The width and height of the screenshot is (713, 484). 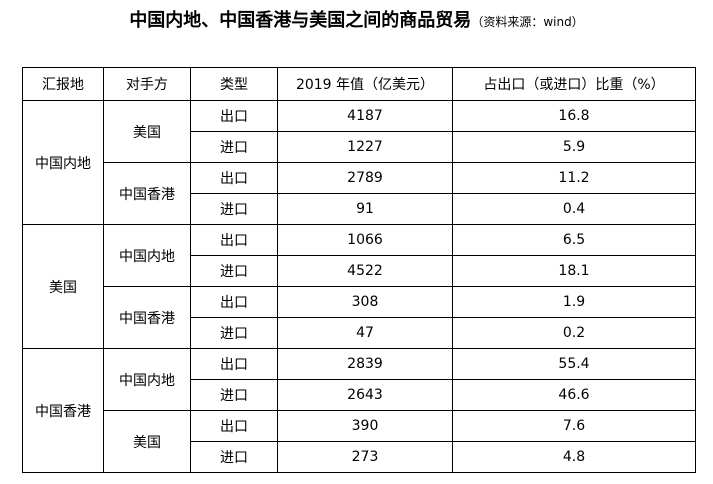 What do you see at coordinates (300, 20) in the screenshot?
I see `title: 中国内地、中国香港与美国之间的商品贸易` at bounding box center [300, 20].